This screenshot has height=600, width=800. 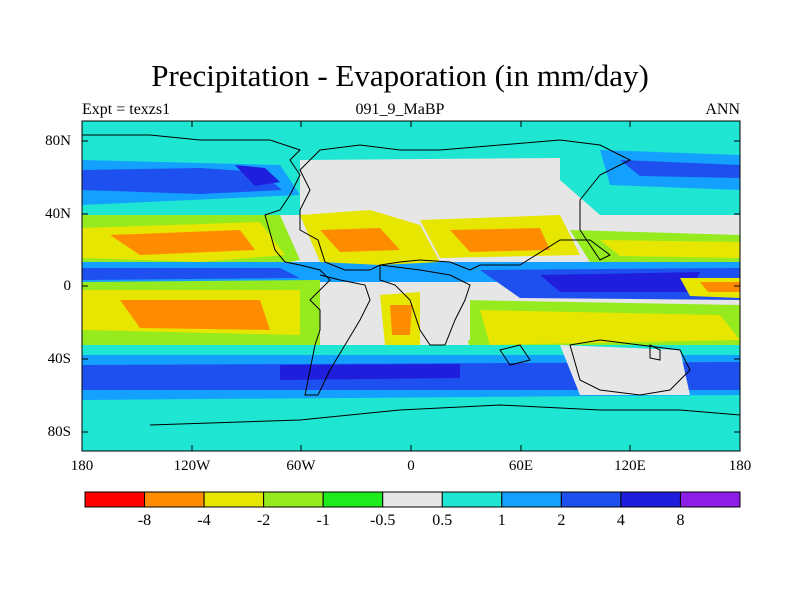 I want to click on lon-label-0: 0, so click(x=411, y=466).